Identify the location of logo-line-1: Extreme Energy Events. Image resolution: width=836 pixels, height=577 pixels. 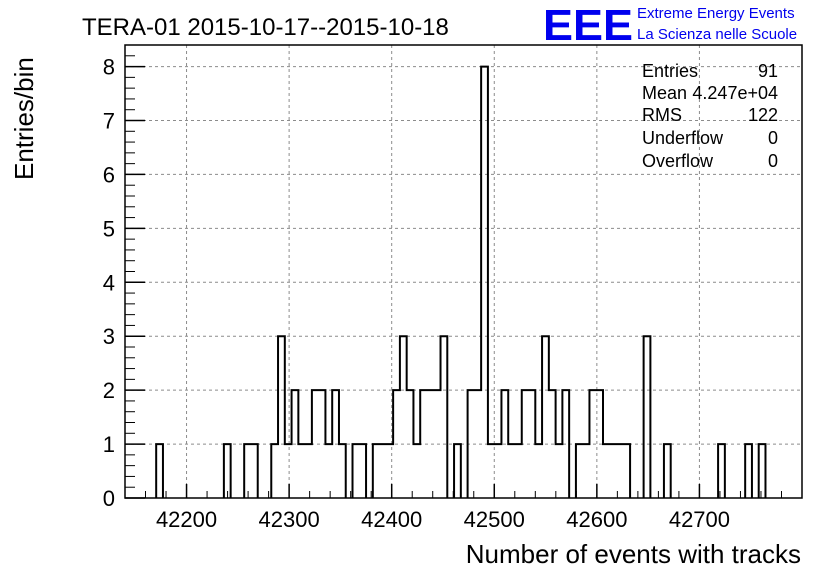
(716, 13).